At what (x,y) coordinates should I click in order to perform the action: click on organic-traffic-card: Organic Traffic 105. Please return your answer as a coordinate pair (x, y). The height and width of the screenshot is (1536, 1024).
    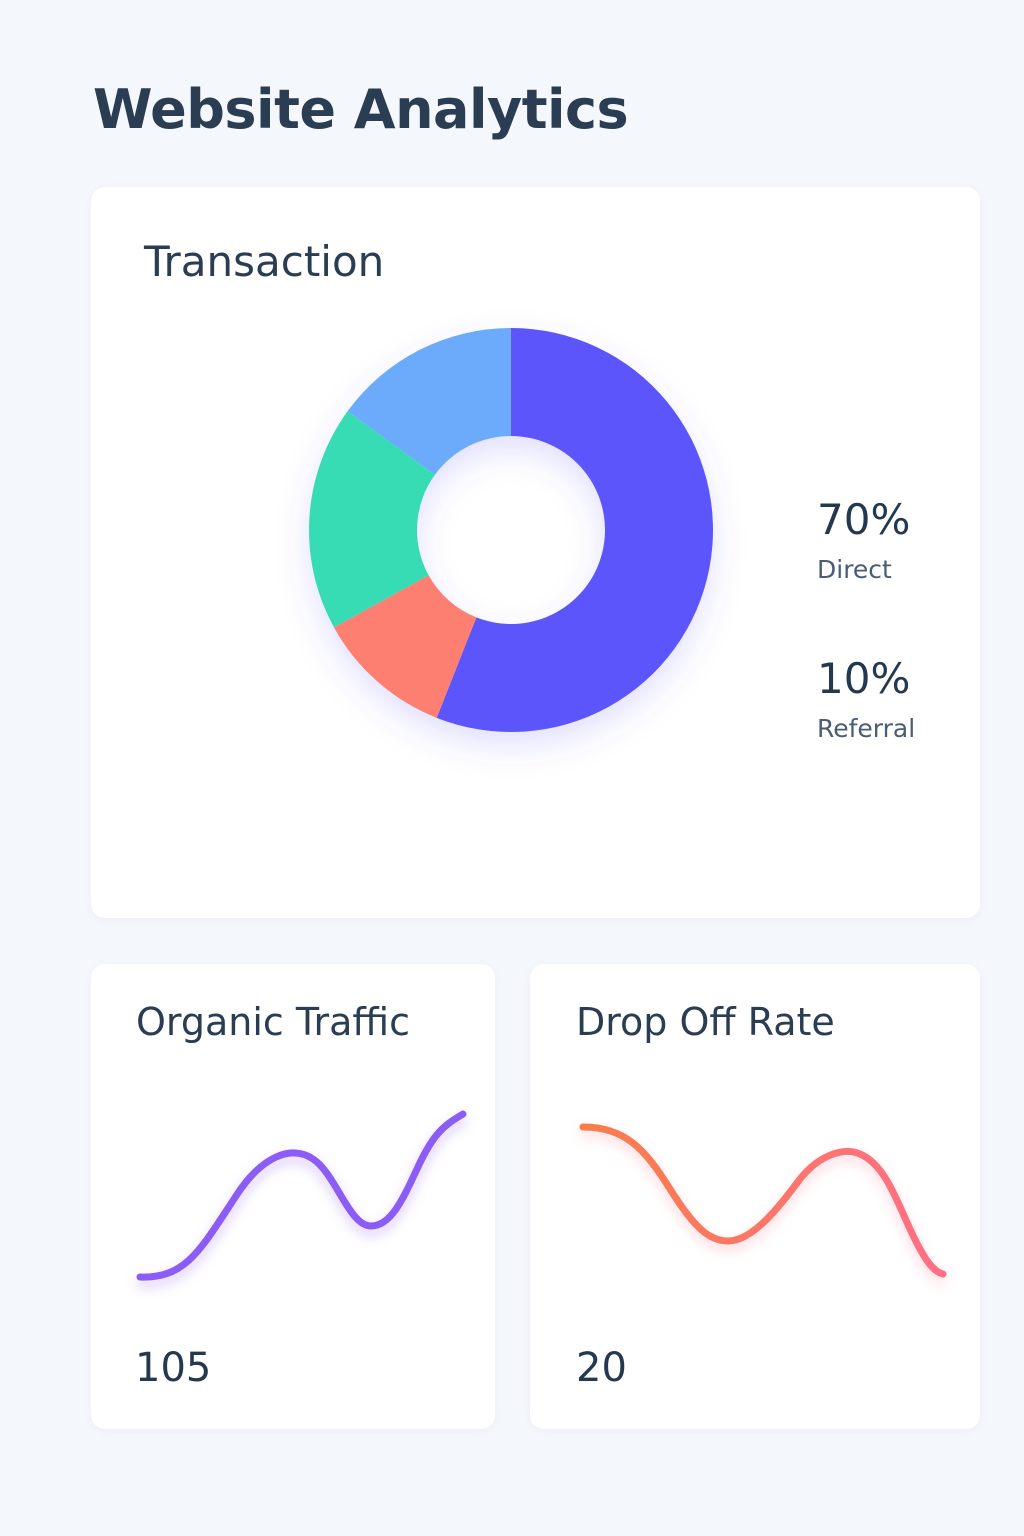
    Looking at the image, I should click on (293, 1196).